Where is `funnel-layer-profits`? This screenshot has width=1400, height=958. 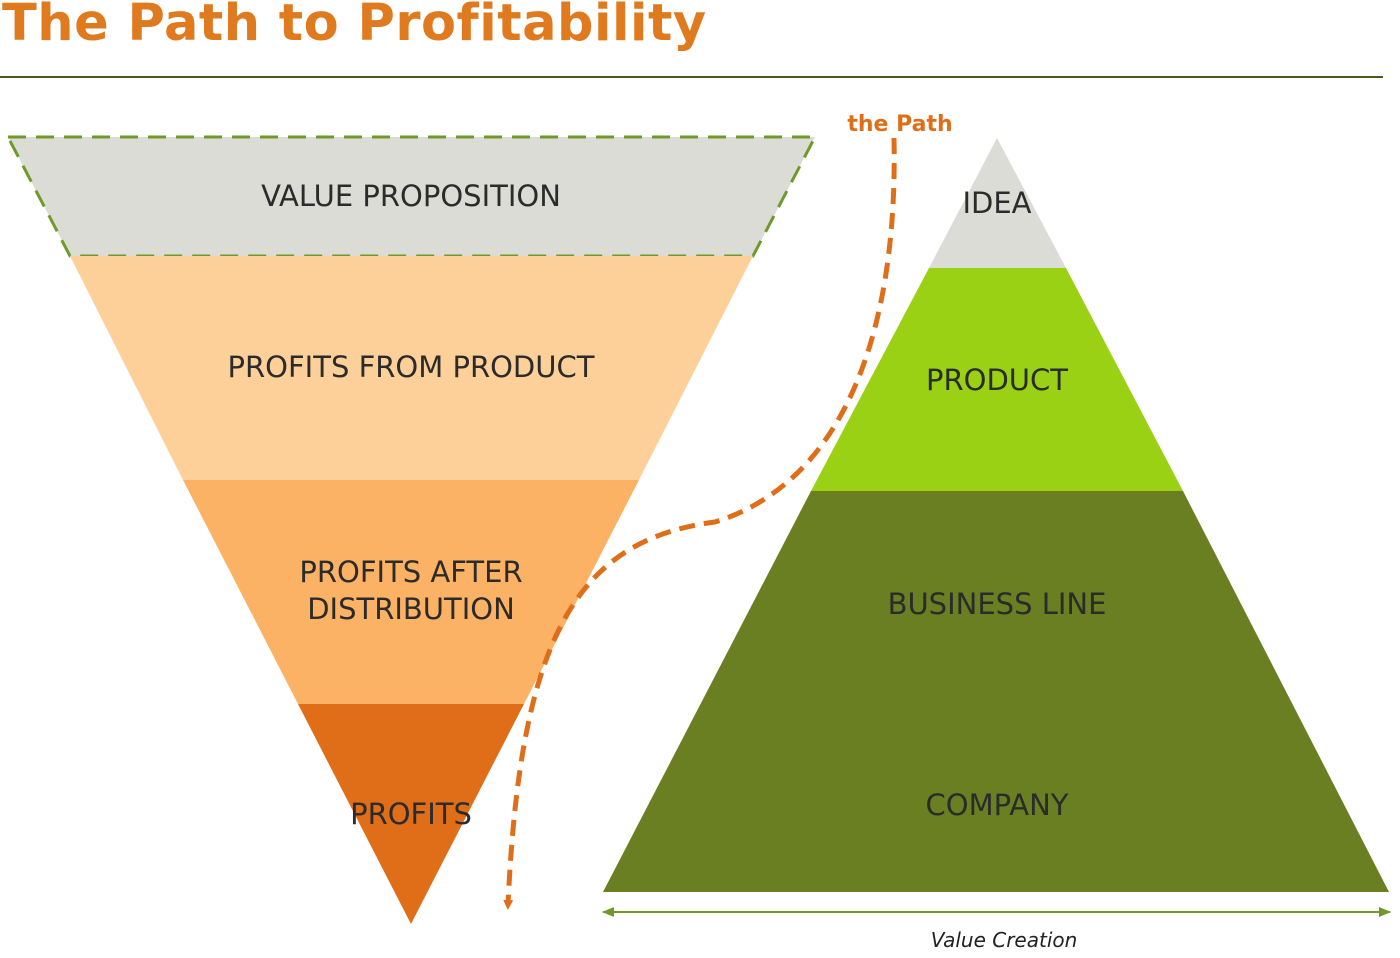
funnel-layer-profits is located at coordinates (411, 814).